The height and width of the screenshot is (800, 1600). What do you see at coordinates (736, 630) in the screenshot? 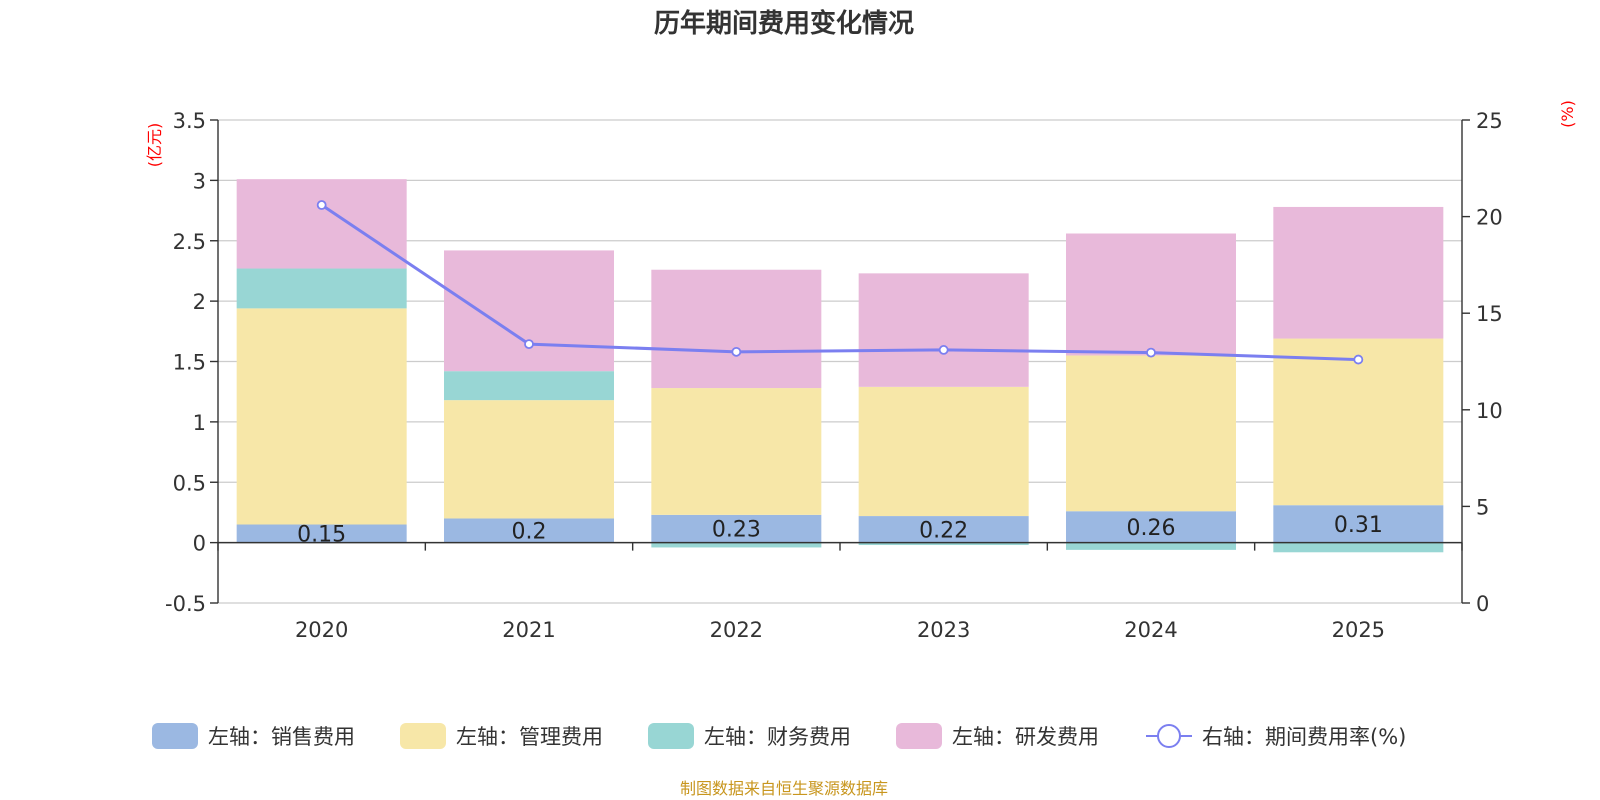
I see `x-tick-label: 2022` at bounding box center [736, 630].